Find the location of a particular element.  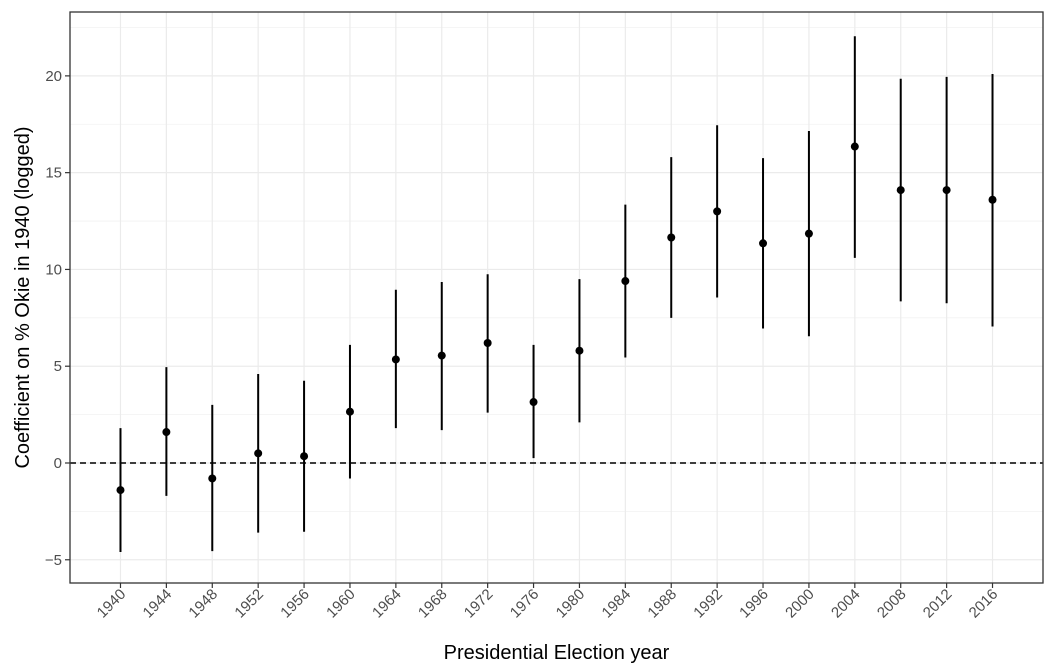

y-tick-label: 15 is located at coordinates (53, 173).